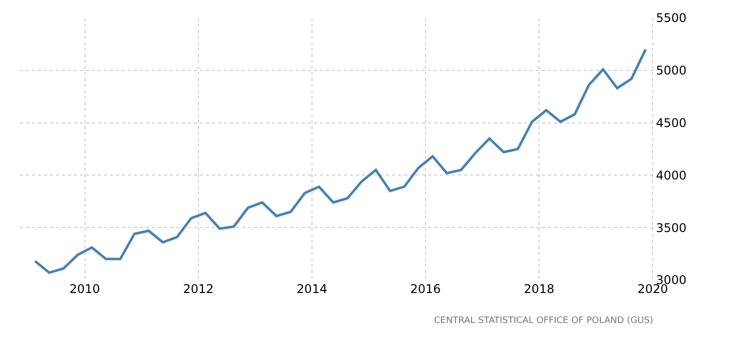  I want to click on y-tick-label: 5500, so click(671, 18).